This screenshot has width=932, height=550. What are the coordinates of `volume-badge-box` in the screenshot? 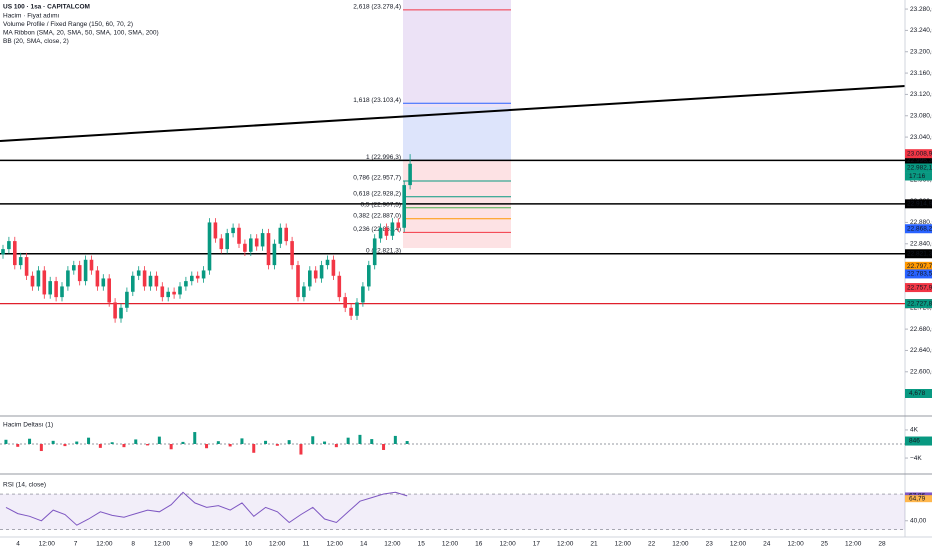 It's located at (918, 393).